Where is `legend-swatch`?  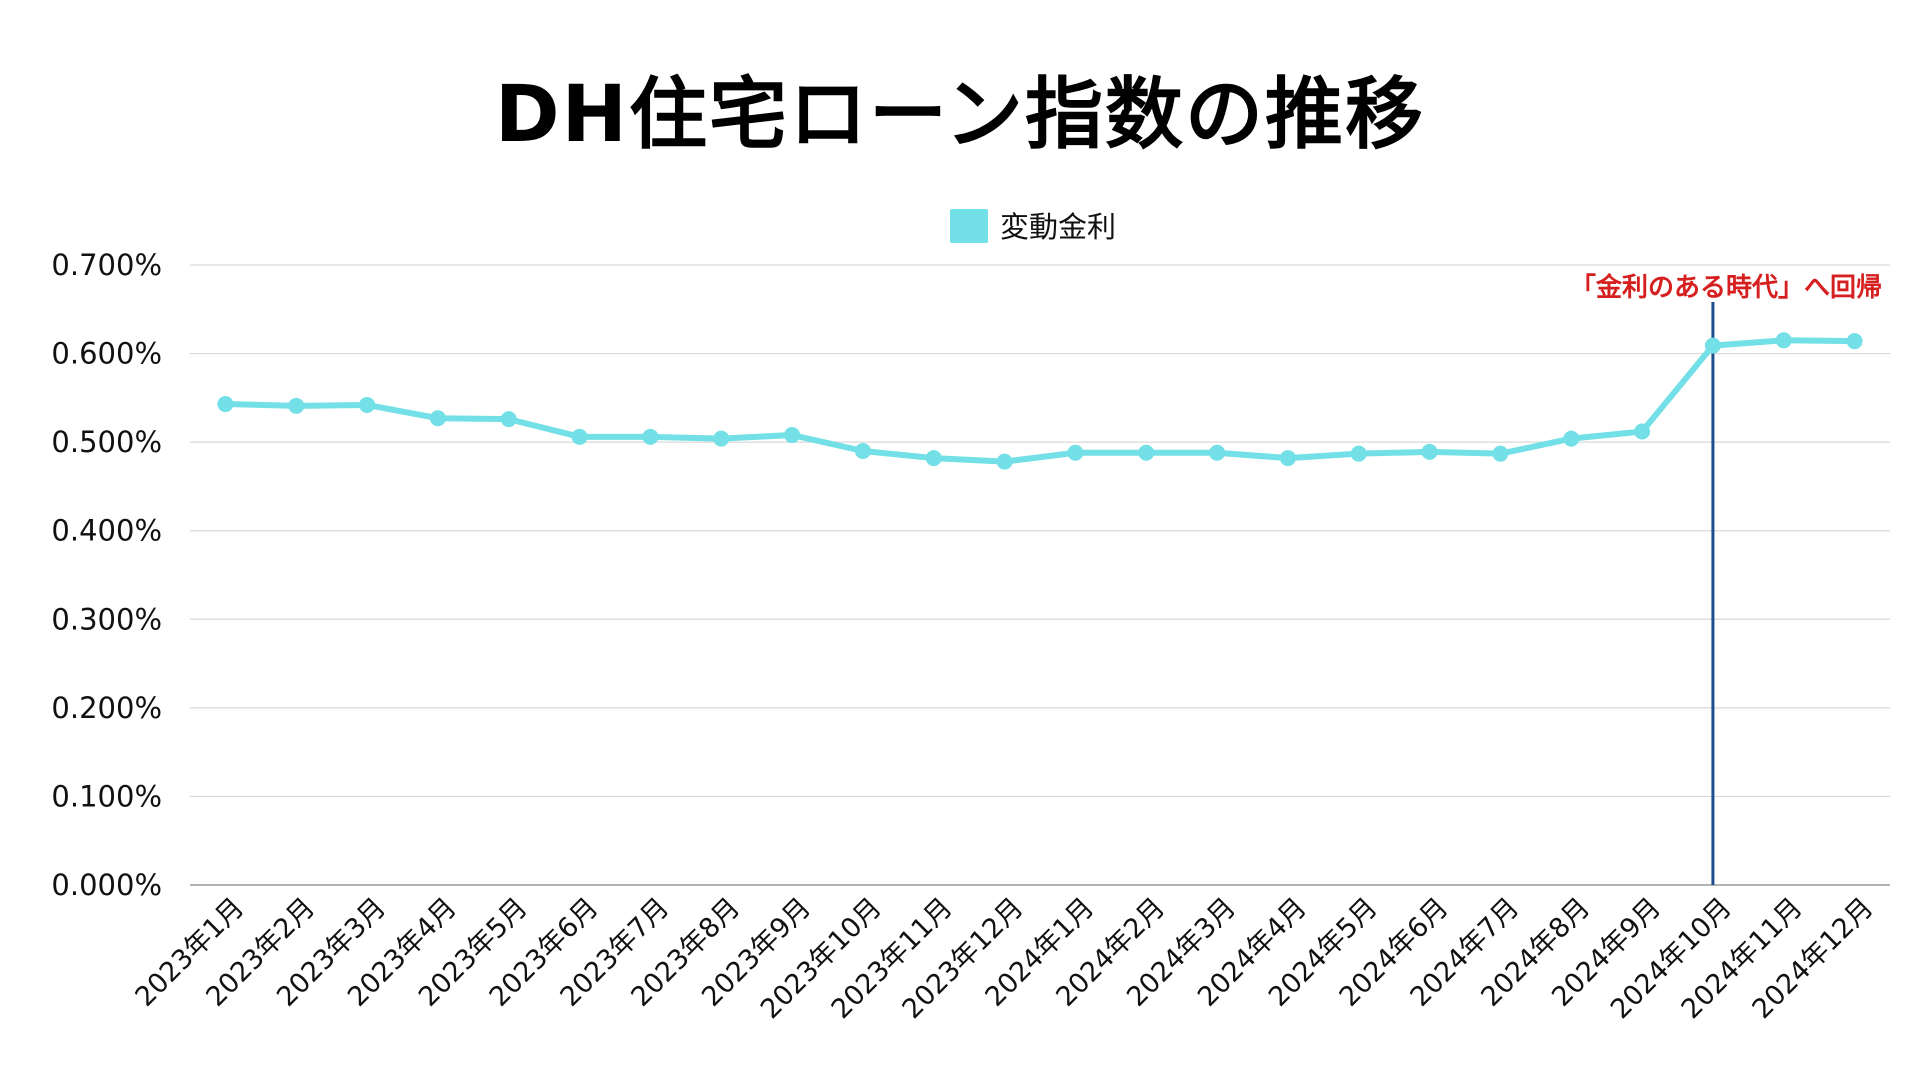
legend-swatch is located at coordinates (969, 226).